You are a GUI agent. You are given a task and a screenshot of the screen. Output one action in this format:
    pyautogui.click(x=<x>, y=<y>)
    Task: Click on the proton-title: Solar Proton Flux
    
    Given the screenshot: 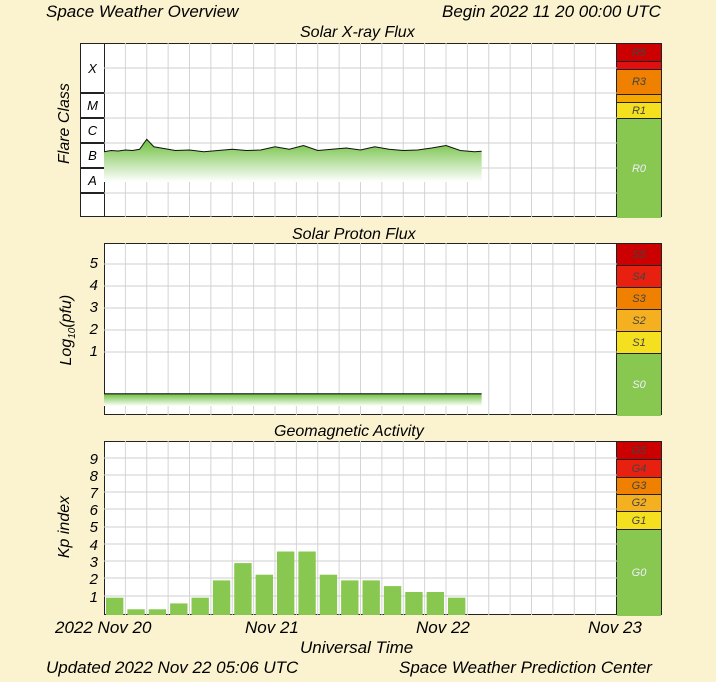 What is the action you would take?
    pyautogui.click(x=354, y=234)
    